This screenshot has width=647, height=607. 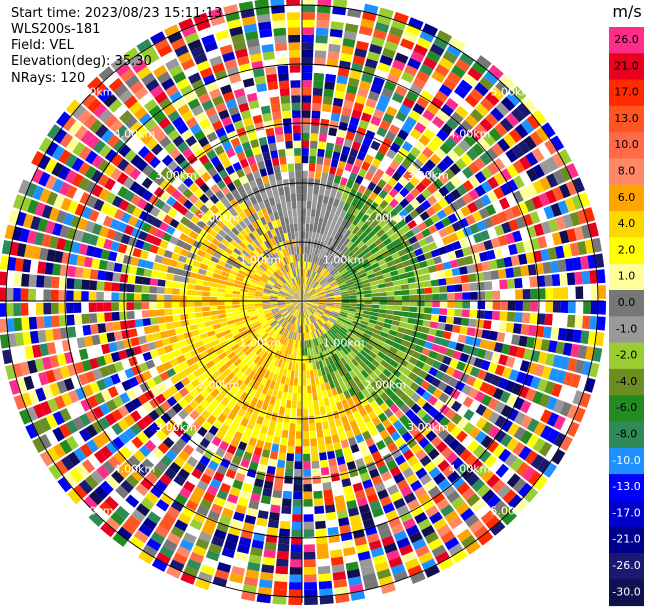 I want to click on colorbar-tick-label: -26.0, so click(x=626, y=565).